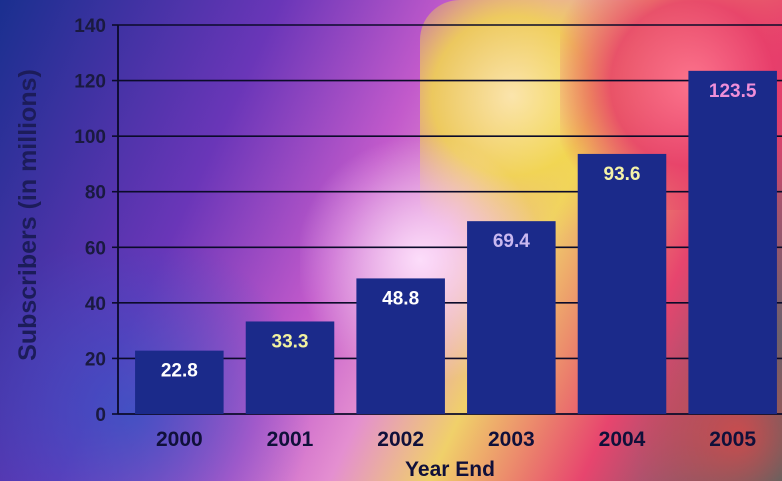 The height and width of the screenshot is (481, 782). I want to click on data-label-2005: 123.5, so click(733, 91).